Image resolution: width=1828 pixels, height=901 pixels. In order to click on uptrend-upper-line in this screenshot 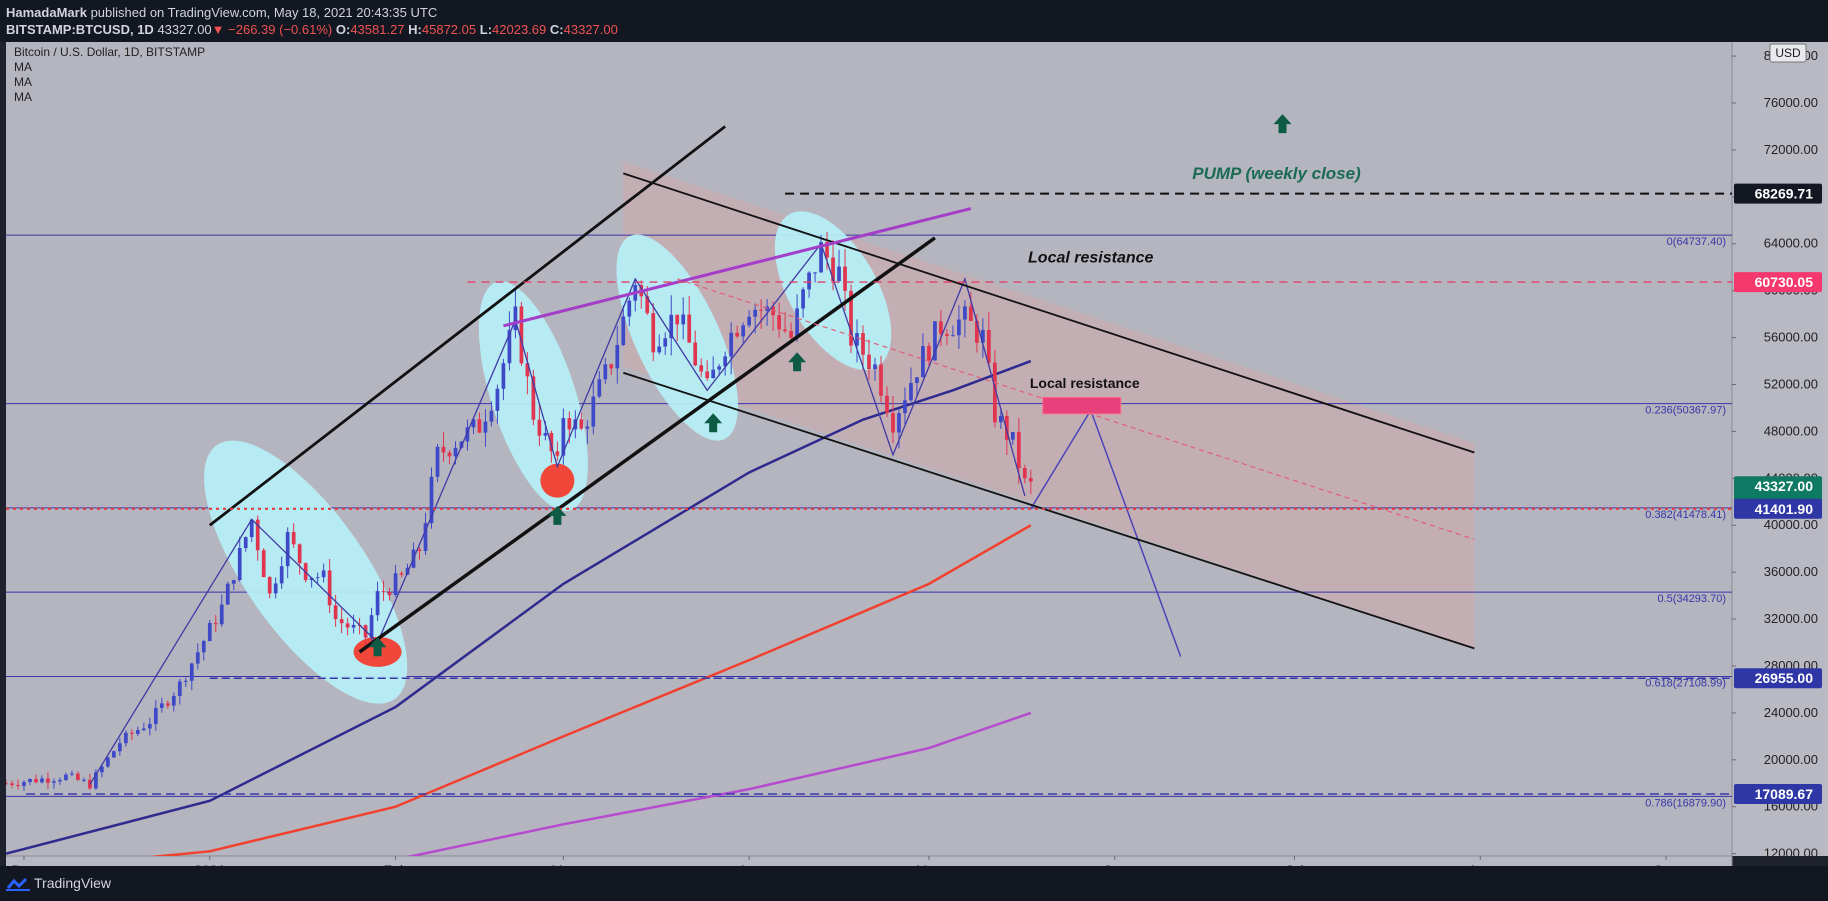, I will do `click(467, 326)`.